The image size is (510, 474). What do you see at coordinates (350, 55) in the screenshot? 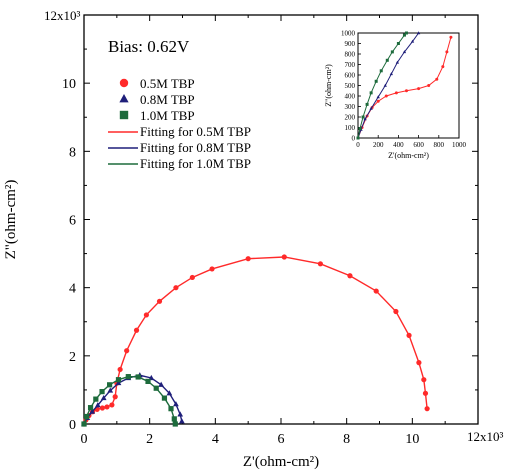
I see `inset-y-tick-label: 800` at bounding box center [350, 55].